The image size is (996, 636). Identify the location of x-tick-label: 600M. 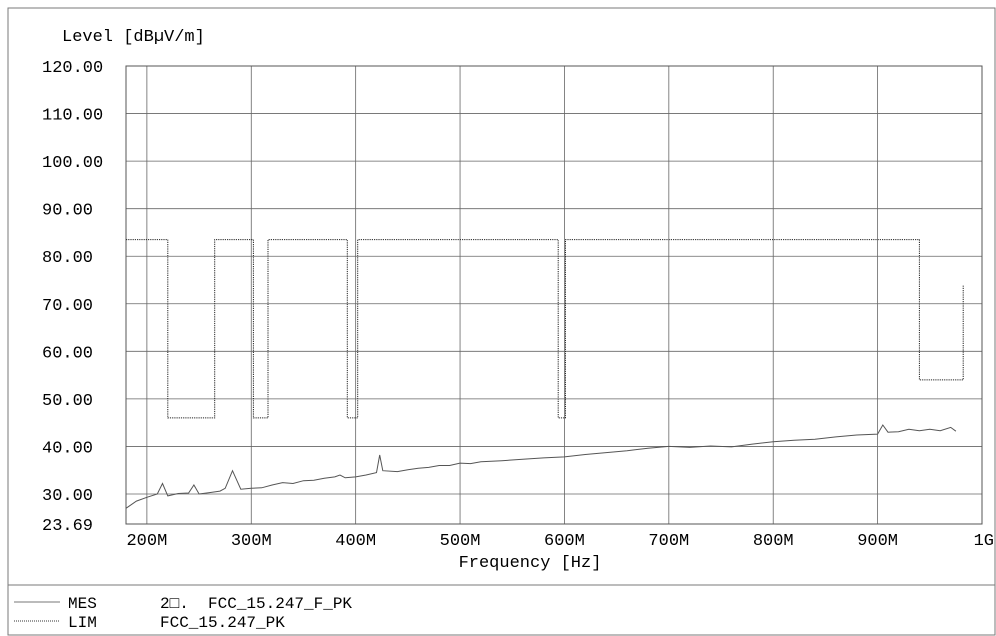
(564, 541).